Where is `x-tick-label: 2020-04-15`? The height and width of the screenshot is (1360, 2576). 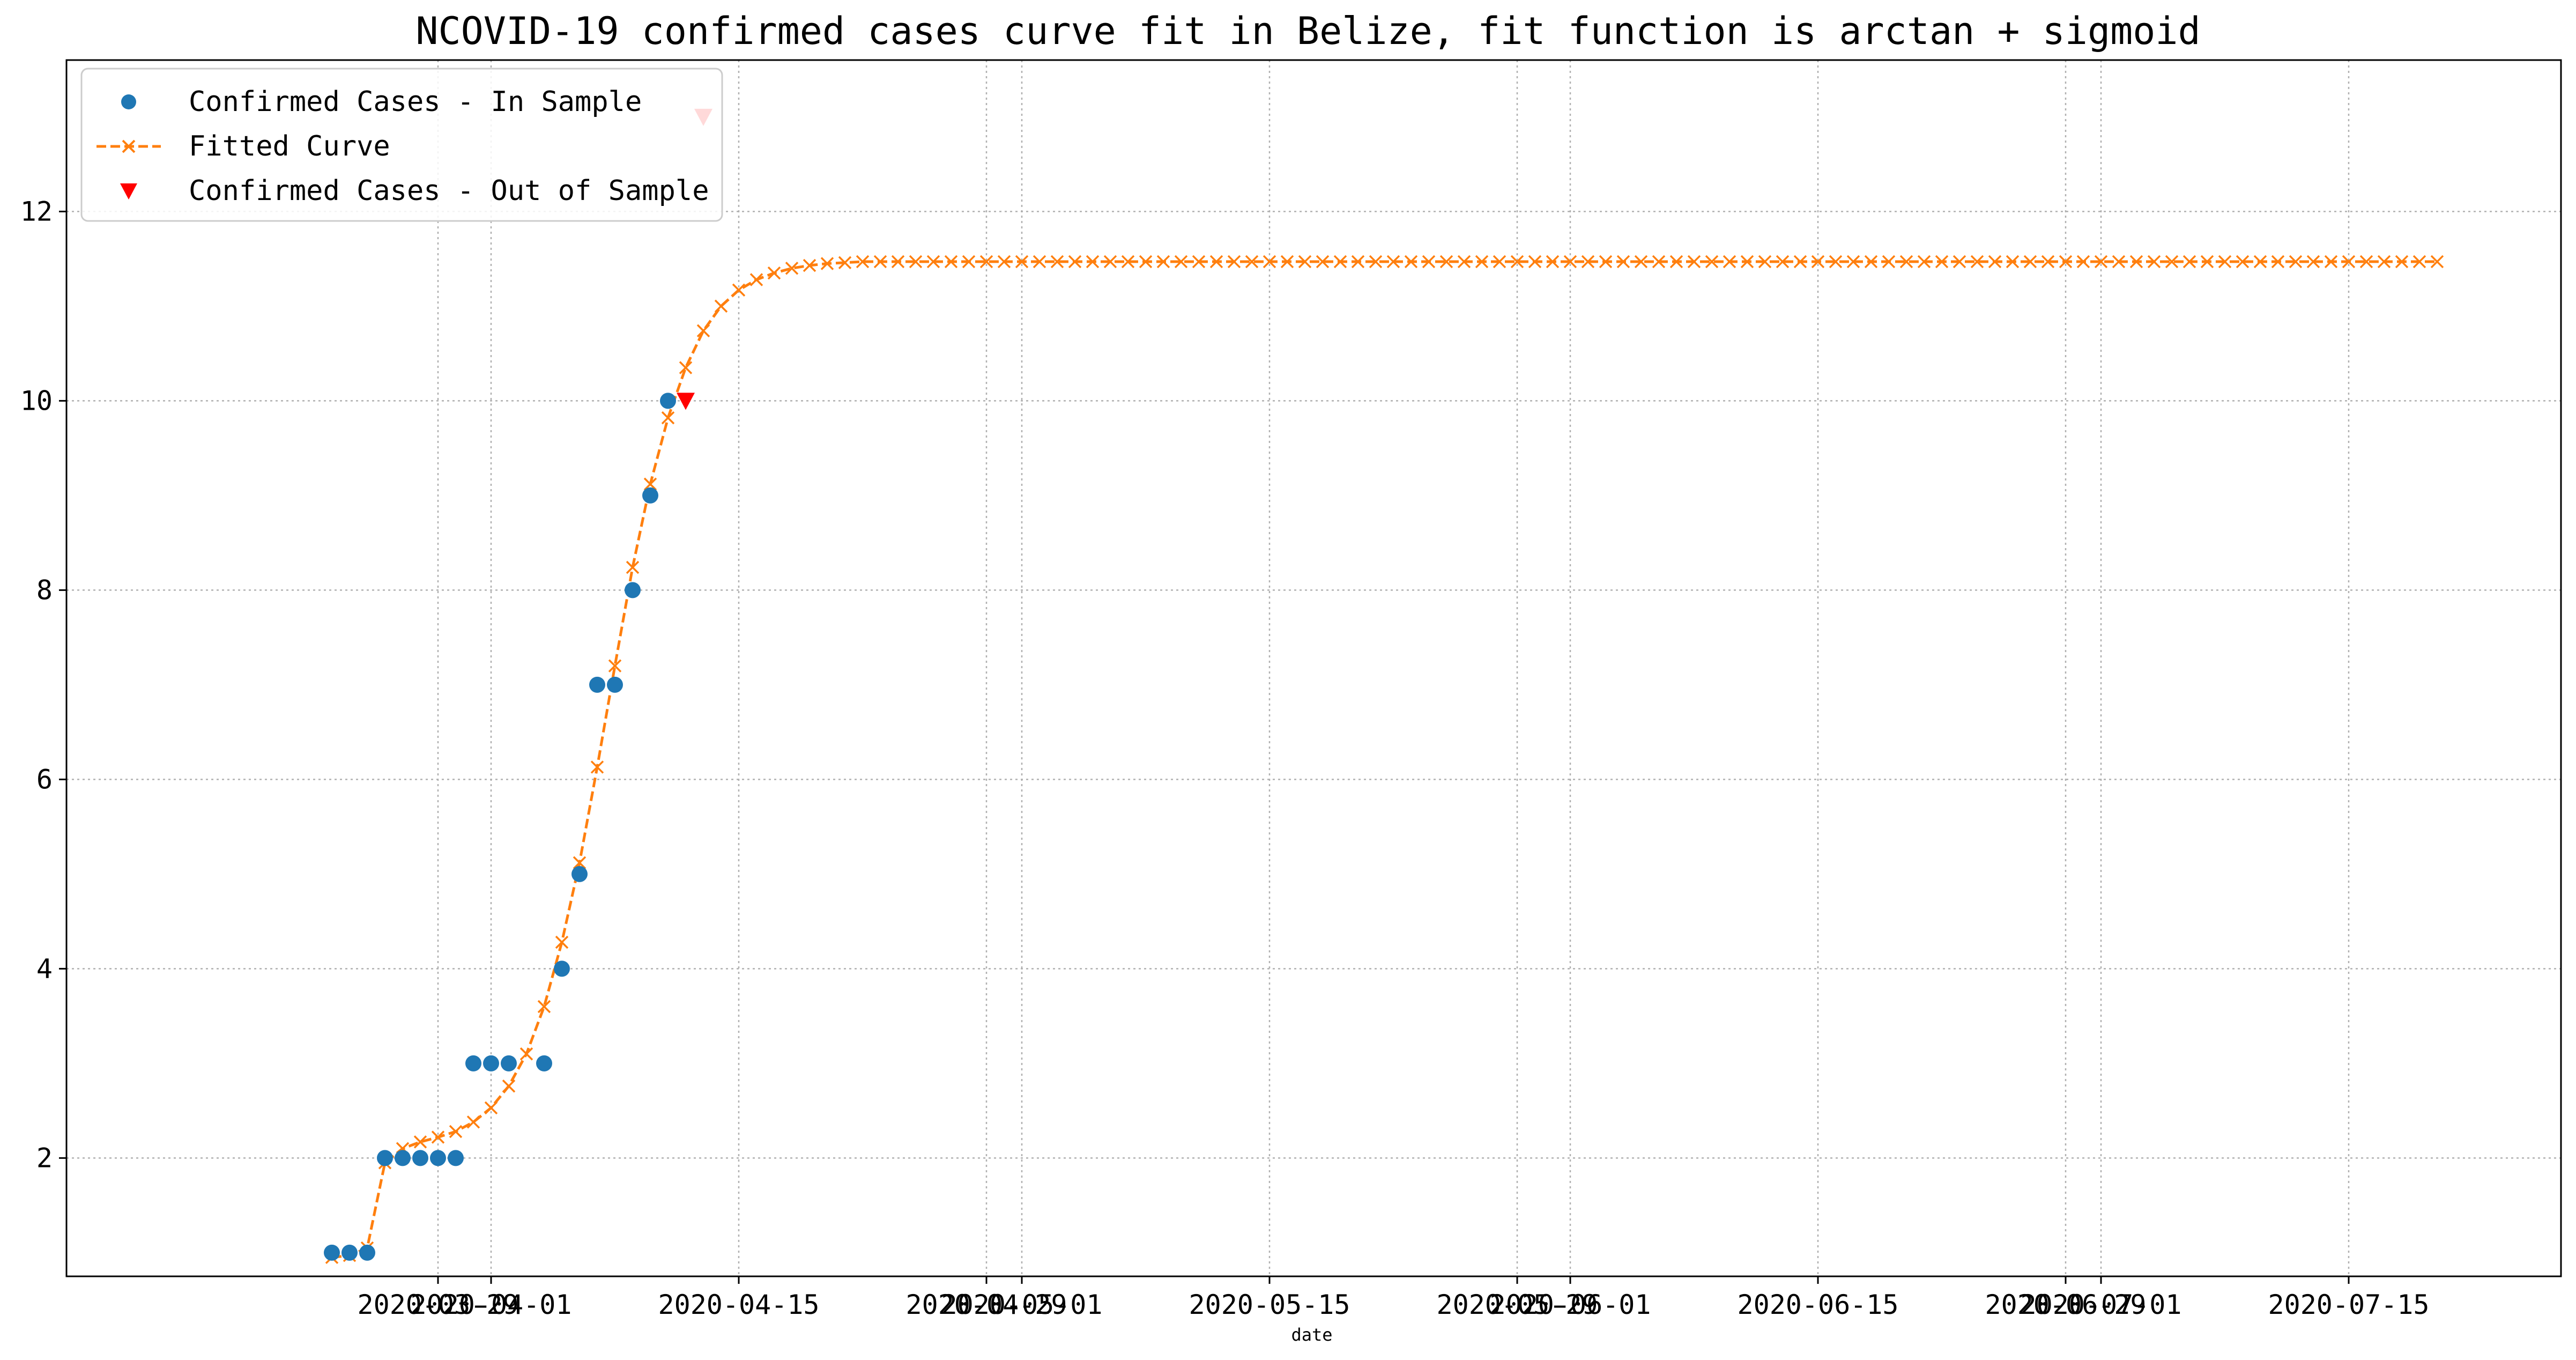
x-tick-label: 2020-04-15 is located at coordinates (739, 1304).